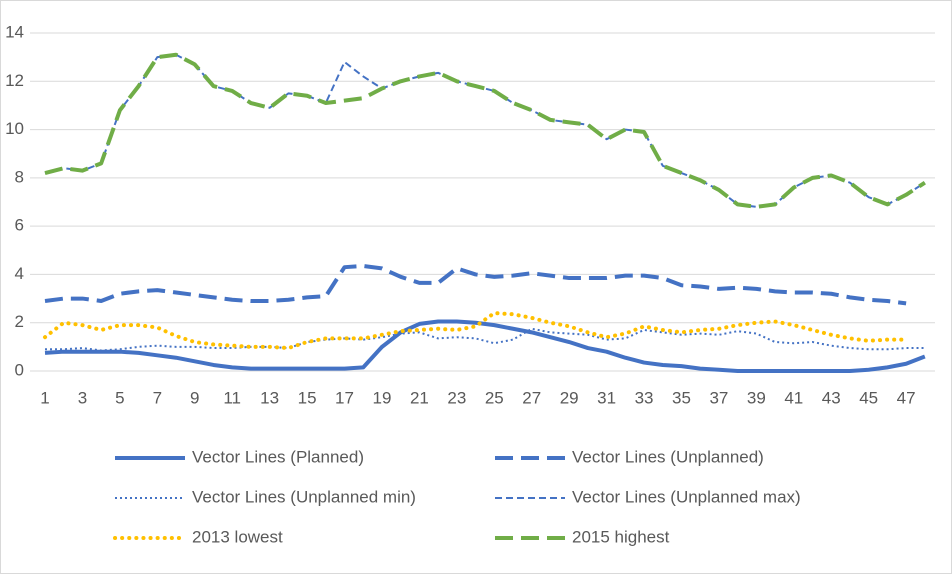 The width and height of the screenshot is (952, 574). Describe the element at coordinates (19, 176) in the screenshot. I see `y-tick-label: 8` at that location.